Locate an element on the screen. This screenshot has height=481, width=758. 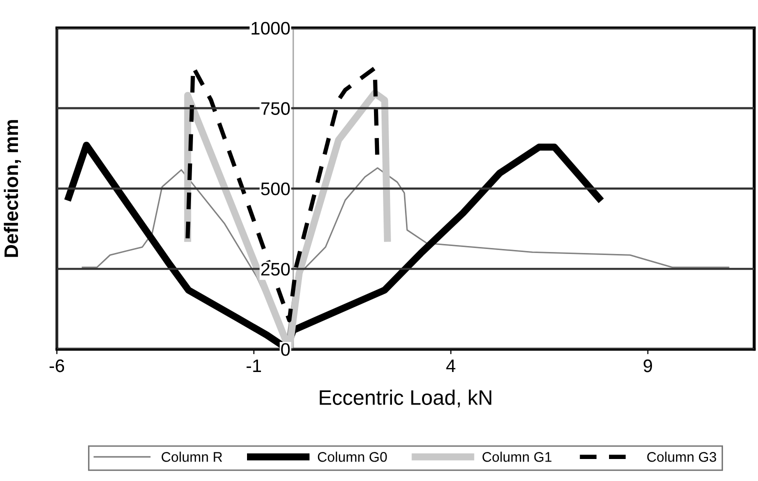
legend-label: Column G1 is located at coordinates (517, 457).